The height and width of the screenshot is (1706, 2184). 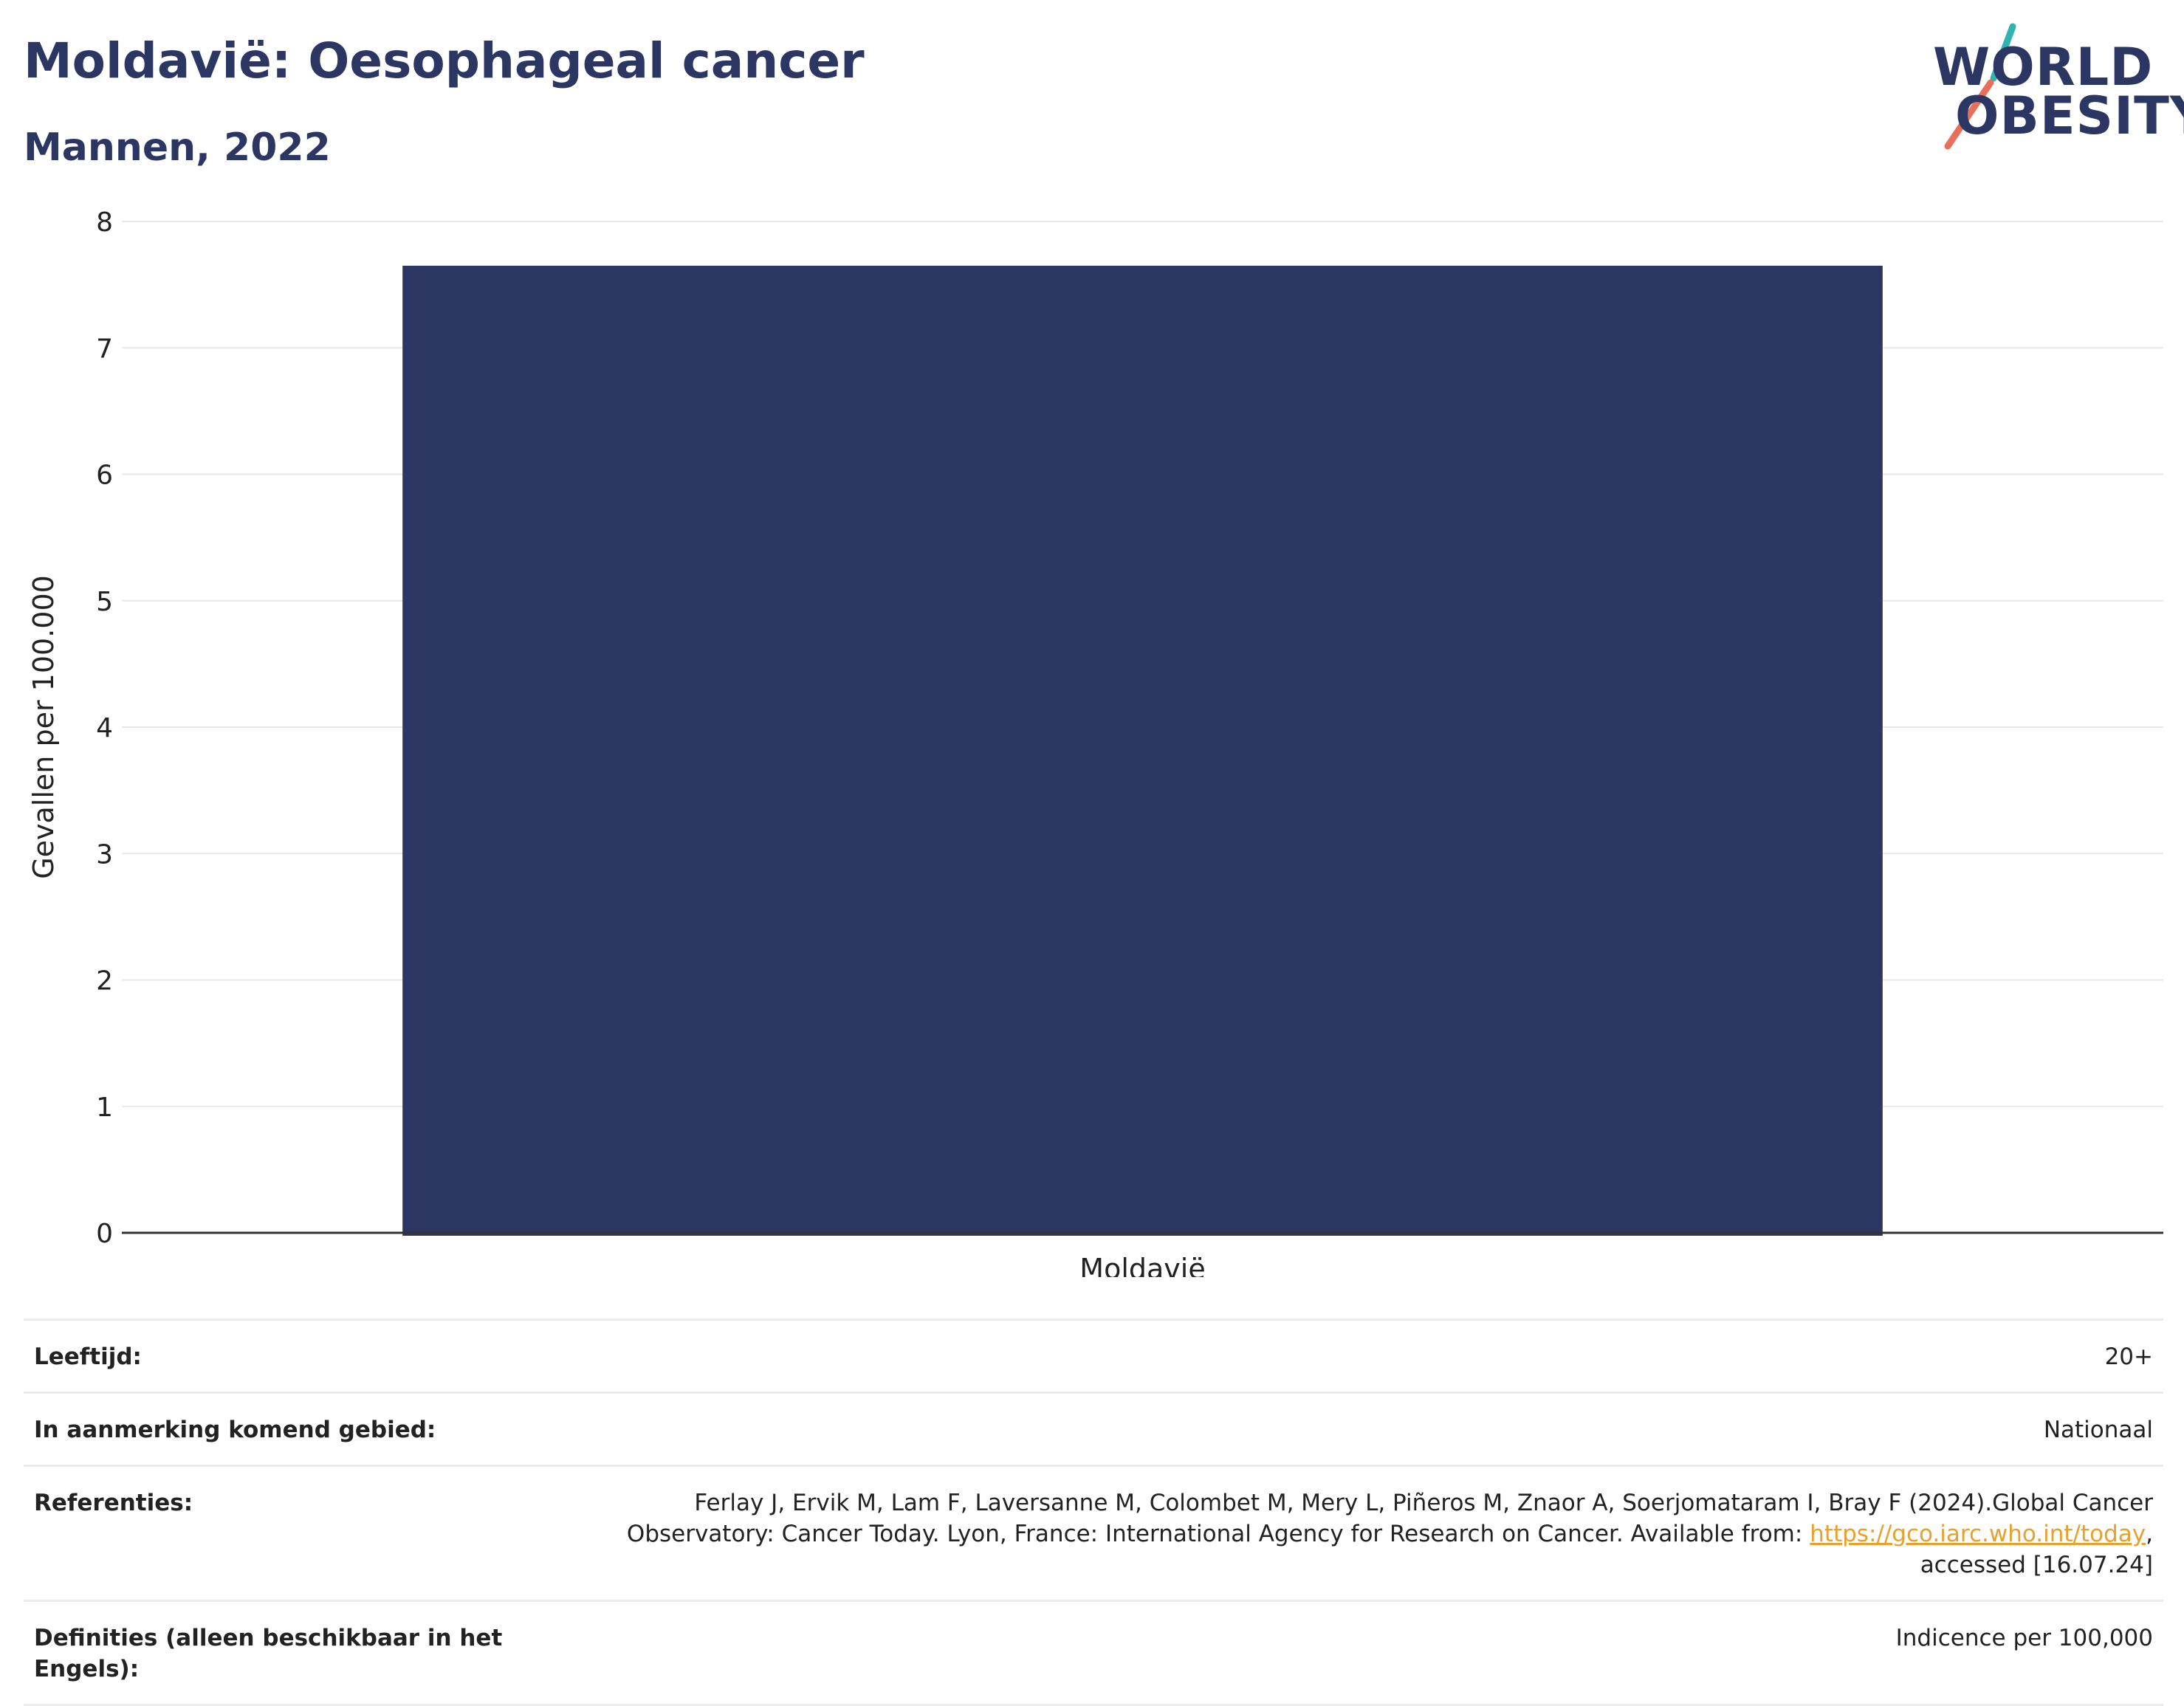 I want to click on y-tick-label: 8, so click(x=105, y=222).